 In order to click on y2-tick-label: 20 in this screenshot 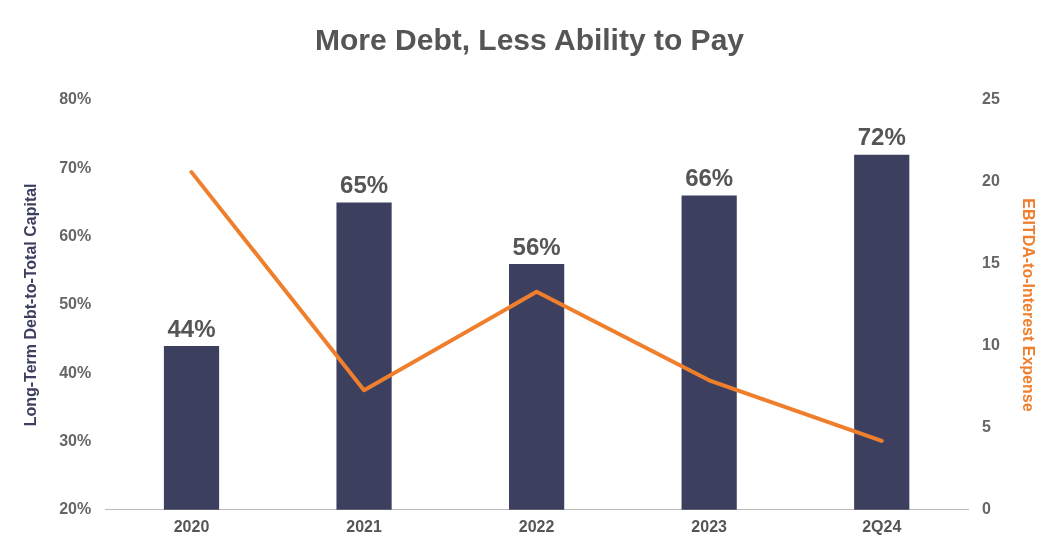, I will do `click(991, 181)`.